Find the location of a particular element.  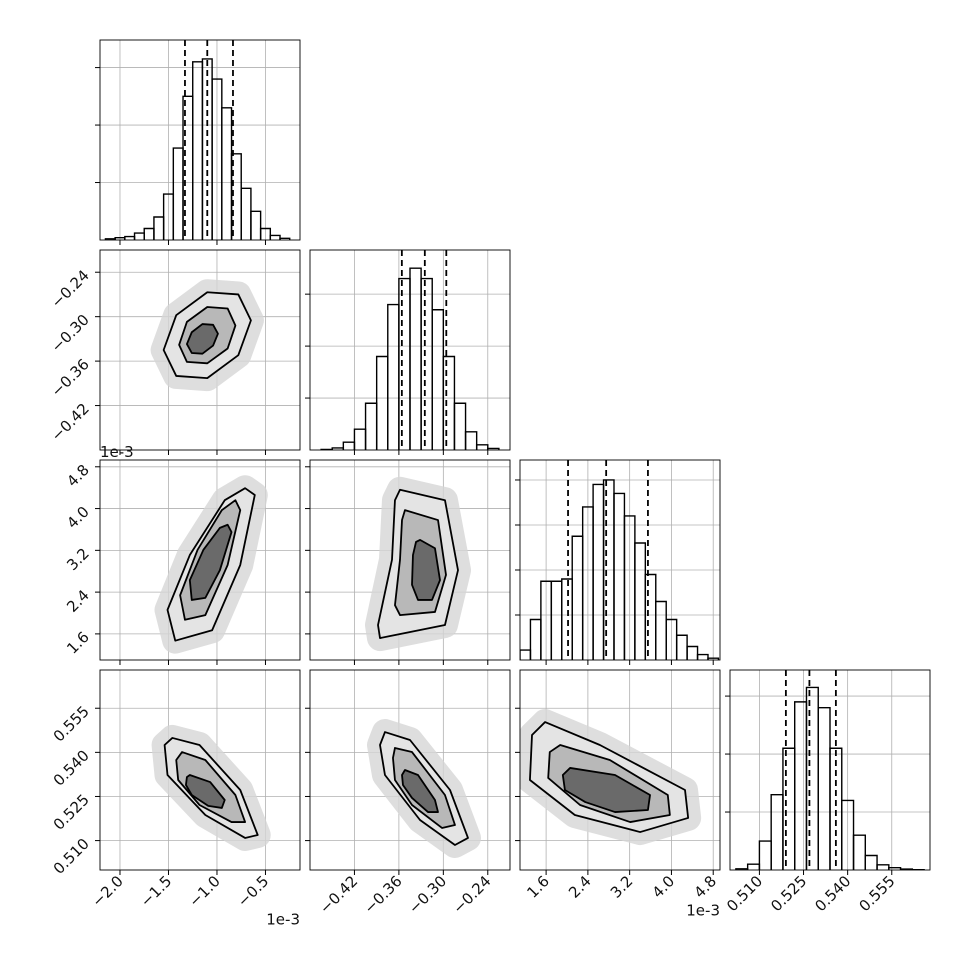

y-tick-label: −0.42 is located at coordinates (70, 422).